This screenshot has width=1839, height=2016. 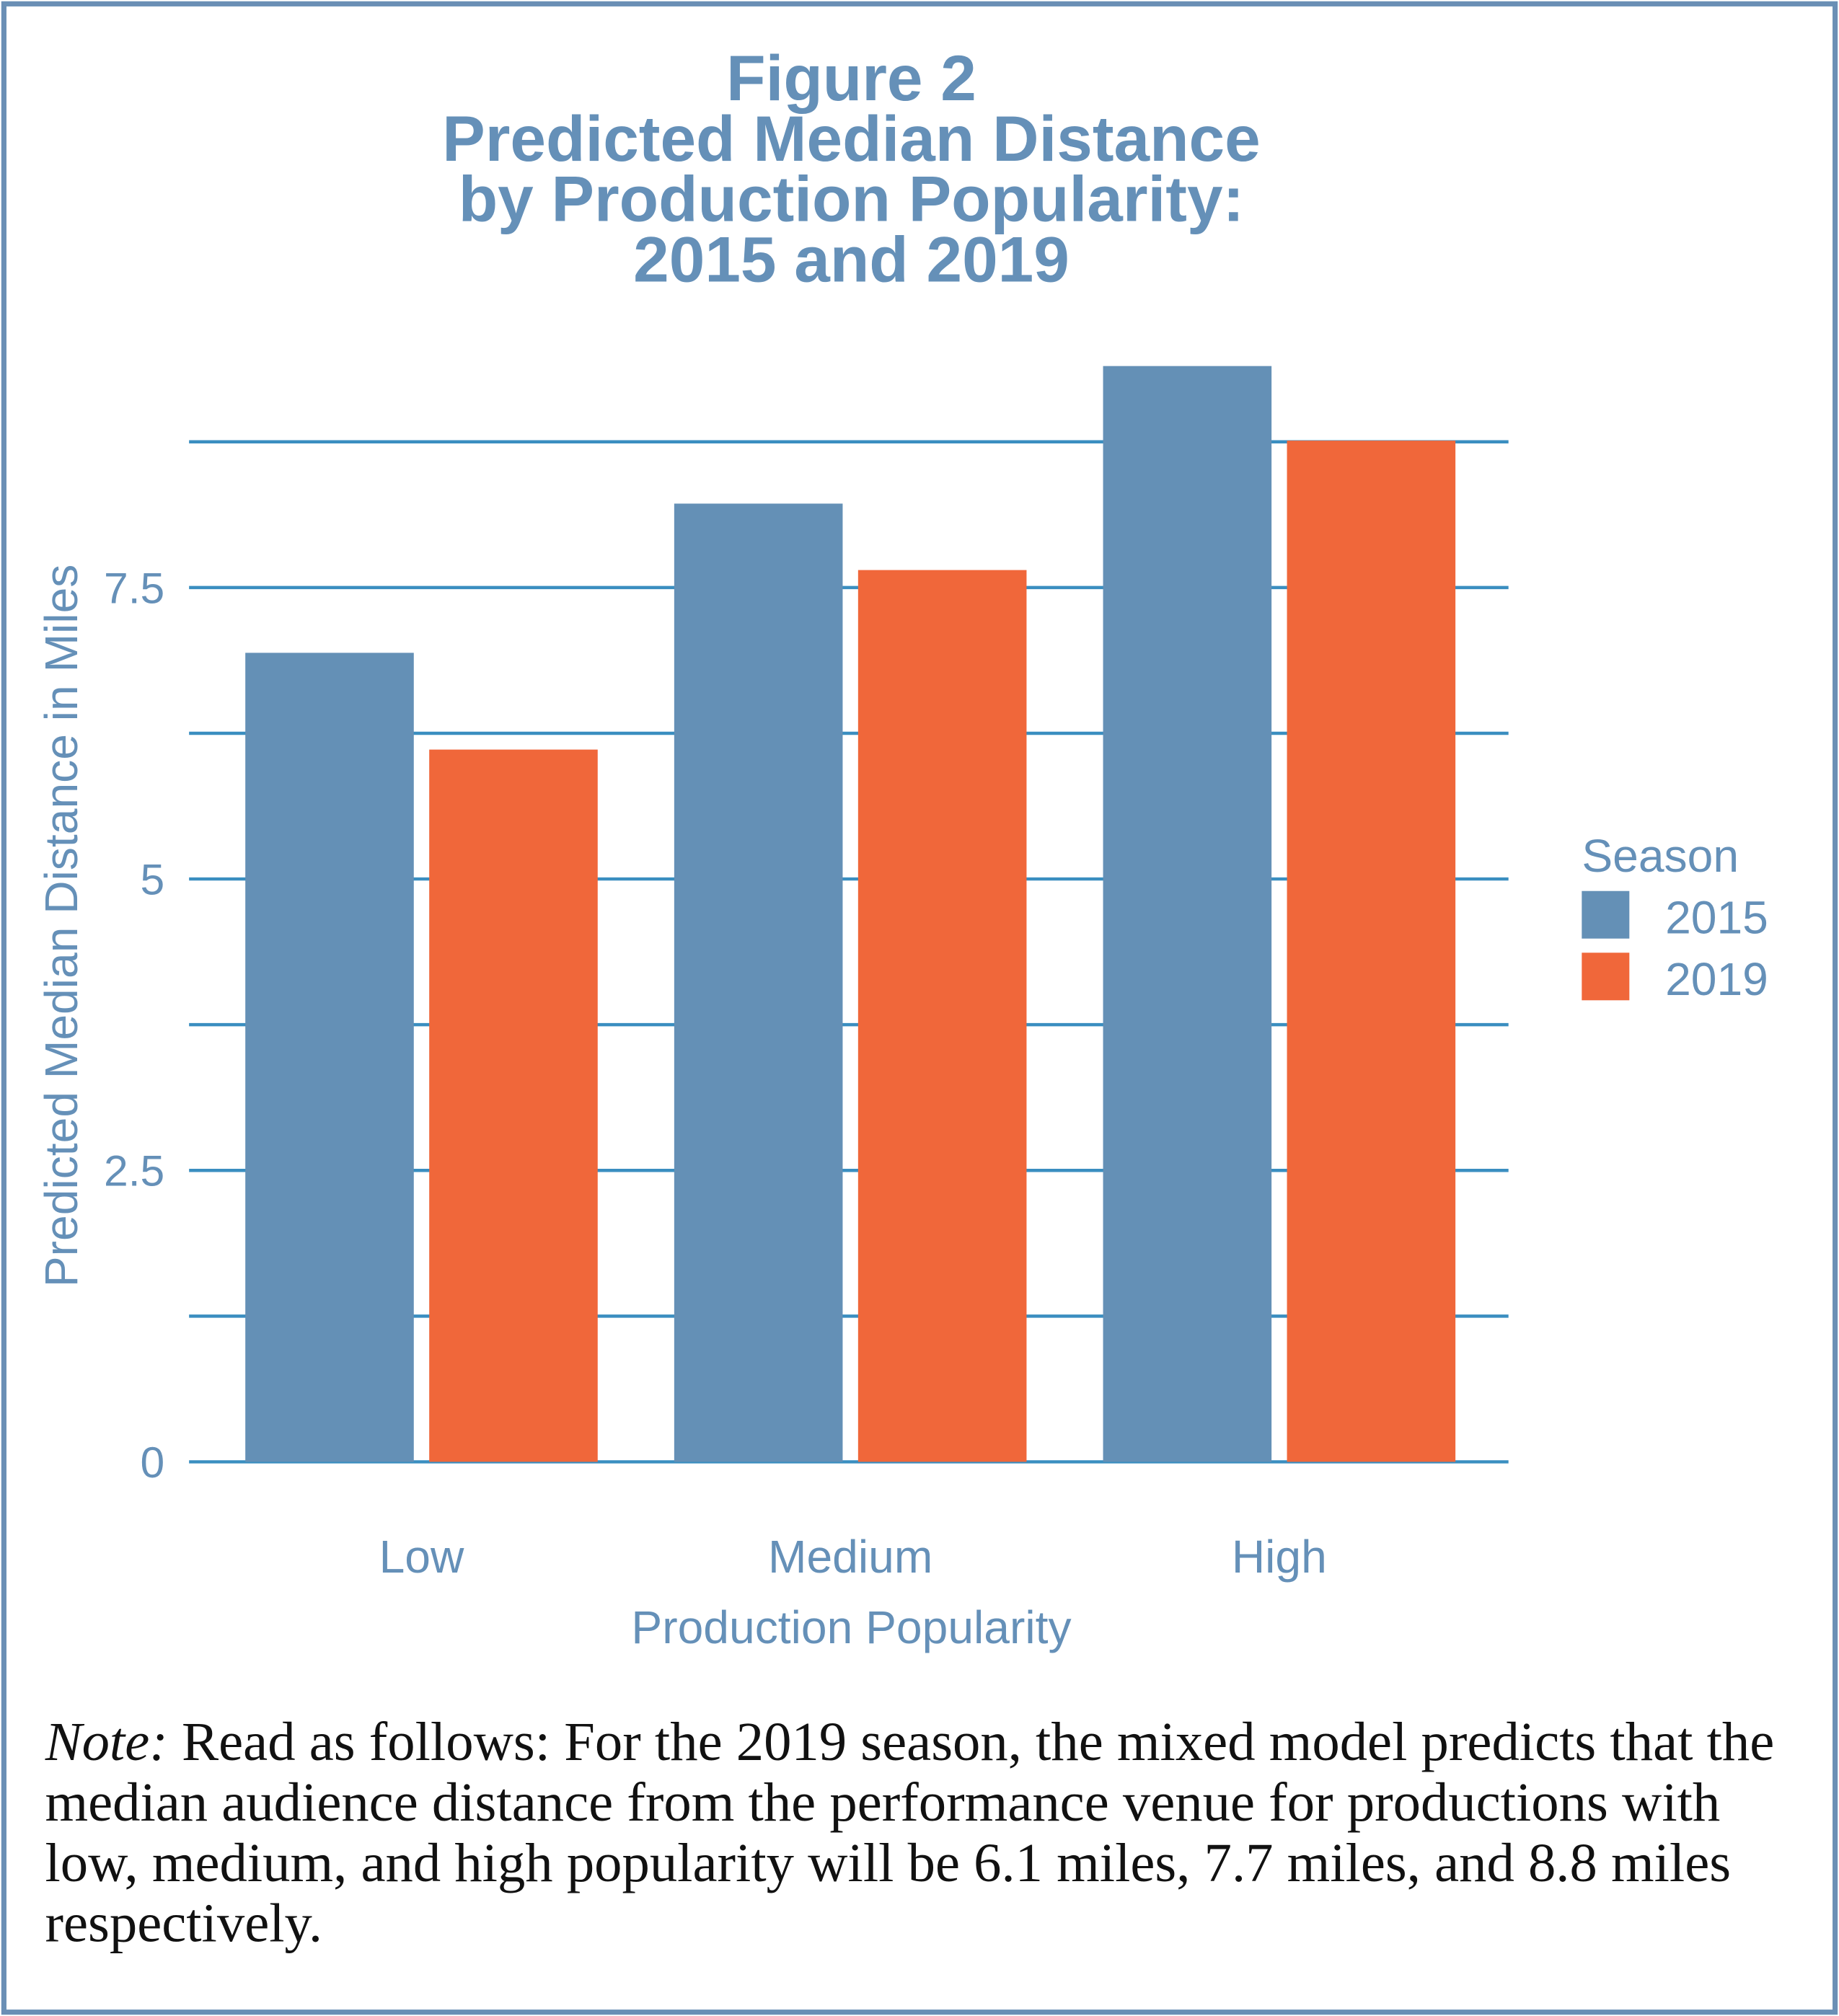 I want to click on note-label: Note:, so click(x=107, y=1743).